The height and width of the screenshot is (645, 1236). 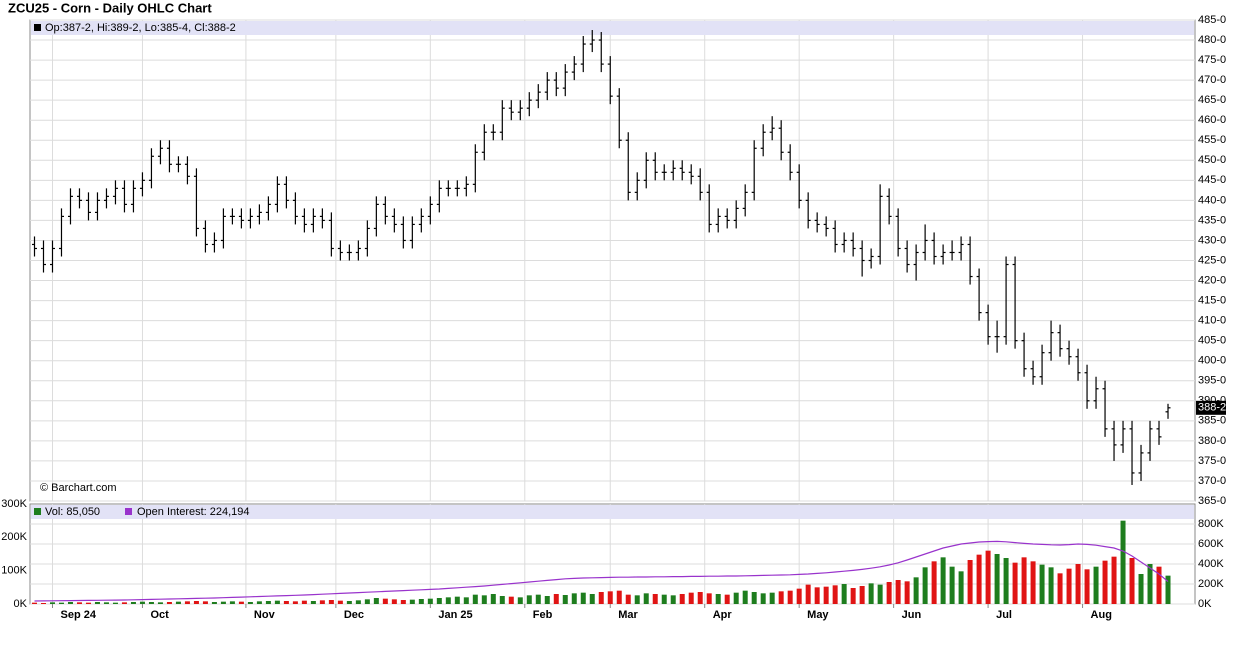 What do you see at coordinates (14, 571) in the screenshot?
I see `y-tick-label: 100K` at bounding box center [14, 571].